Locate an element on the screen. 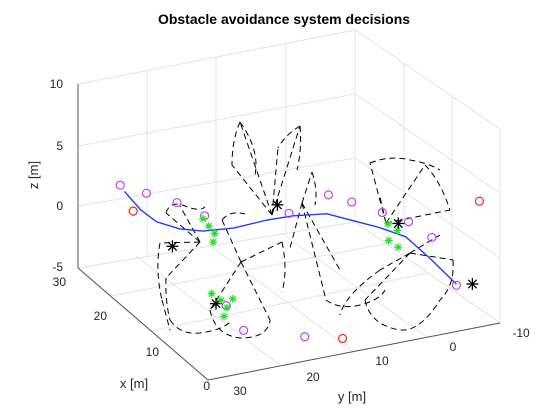 This screenshot has height=420, width=560. y-axis-label: y [m] is located at coordinates (352, 396).